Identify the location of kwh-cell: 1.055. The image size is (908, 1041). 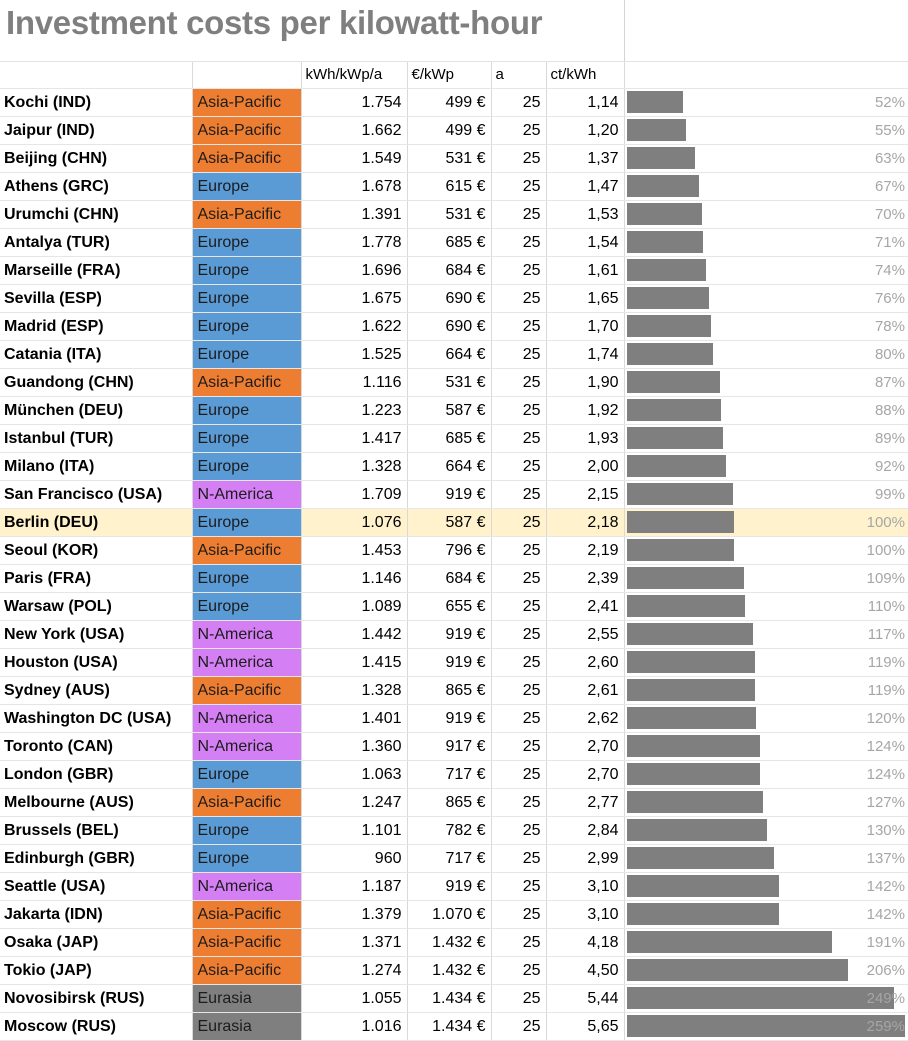
(354, 998).